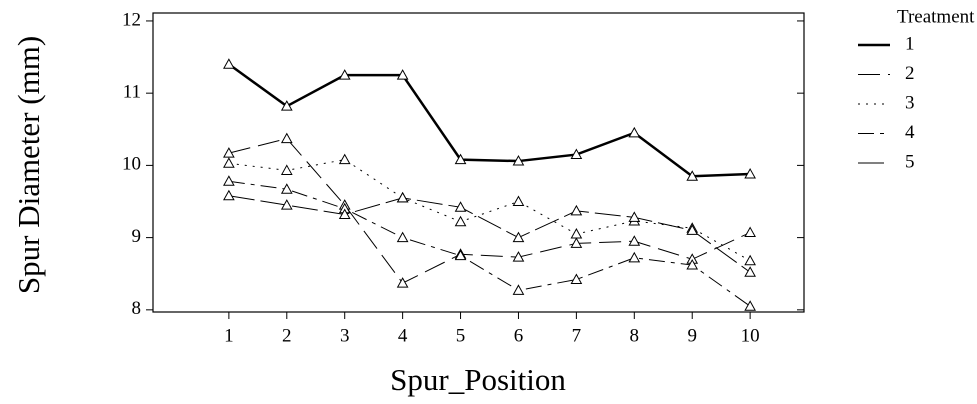 Image resolution: width=977 pixels, height=404 pixels. I want to click on legend-label: 3, so click(910, 102).